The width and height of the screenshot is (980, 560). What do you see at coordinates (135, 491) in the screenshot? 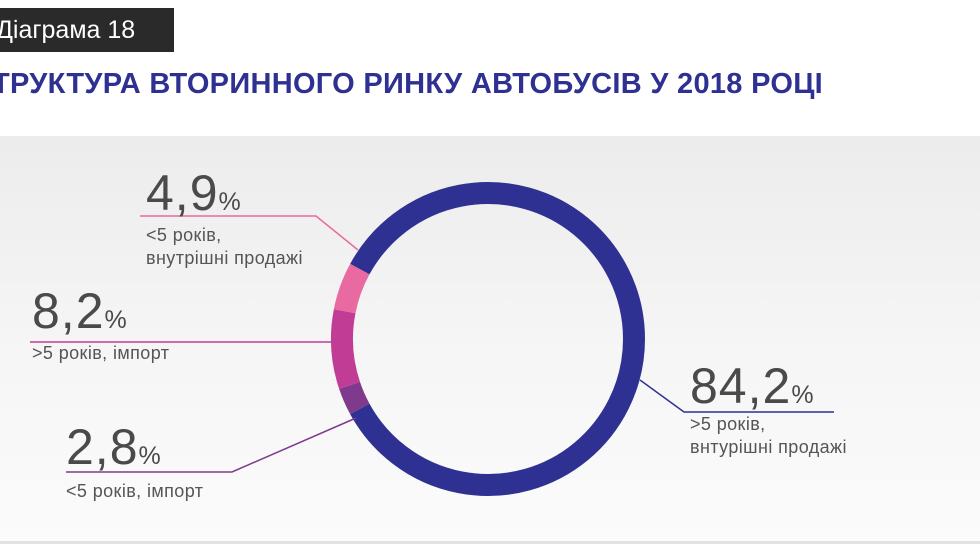
I see `slice-1-desc-1: <5 років, імпорт` at bounding box center [135, 491].